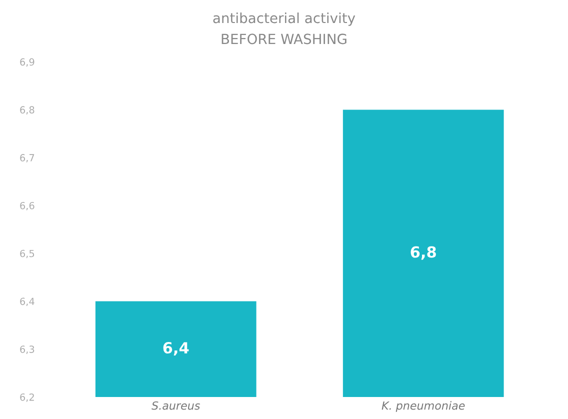  What do you see at coordinates (27, 302) in the screenshot?
I see `y-tick-label: 6,4` at bounding box center [27, 302].